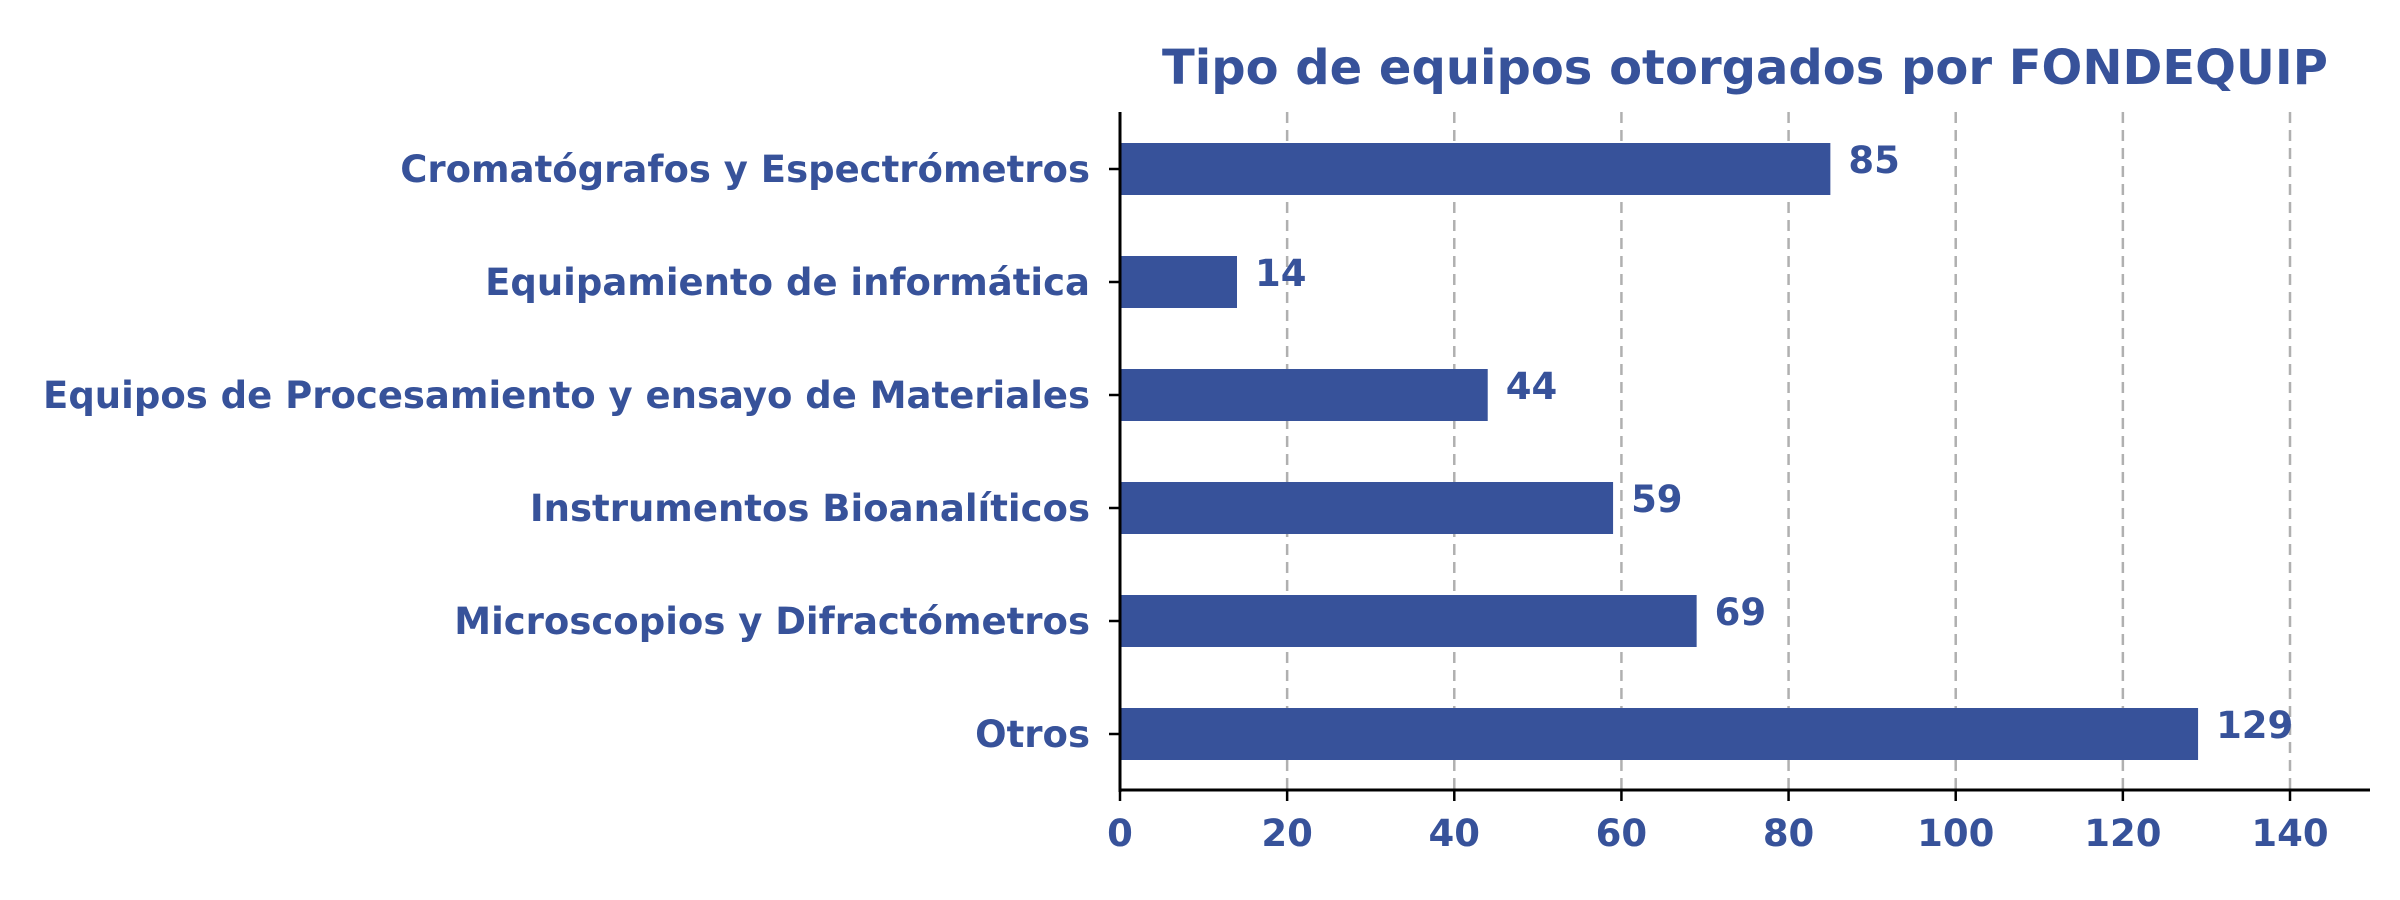  I want to click on category-label: Cromatógrafos y Espectrómetros, so click(745, 169).